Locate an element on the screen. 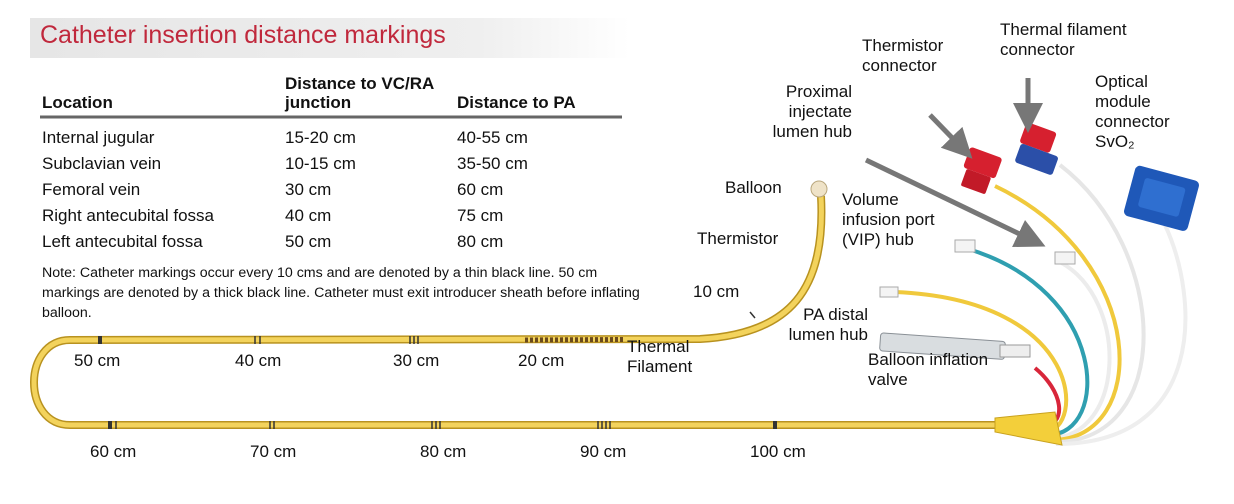 This screenshot has height=504, width=1234. marking-label: 100 cm is located at coordinates (778, 451).